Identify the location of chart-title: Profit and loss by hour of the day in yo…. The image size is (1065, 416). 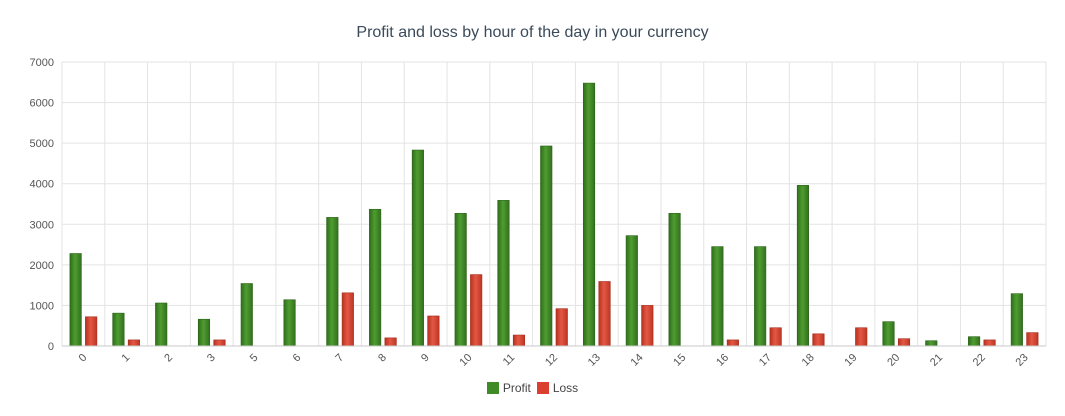
(532, 32).